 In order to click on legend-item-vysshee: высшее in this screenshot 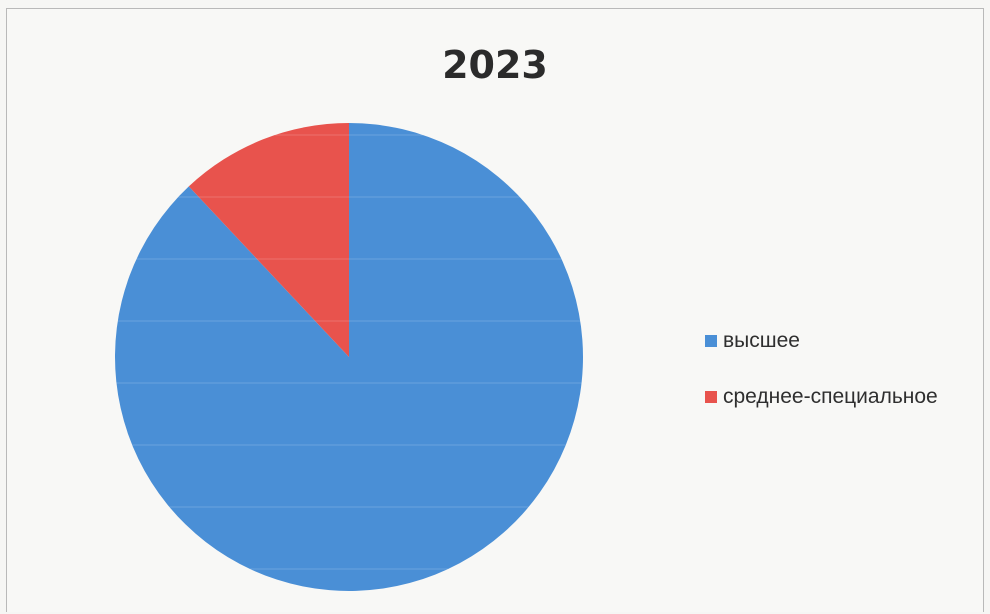, I will do `click(821, 341)`.